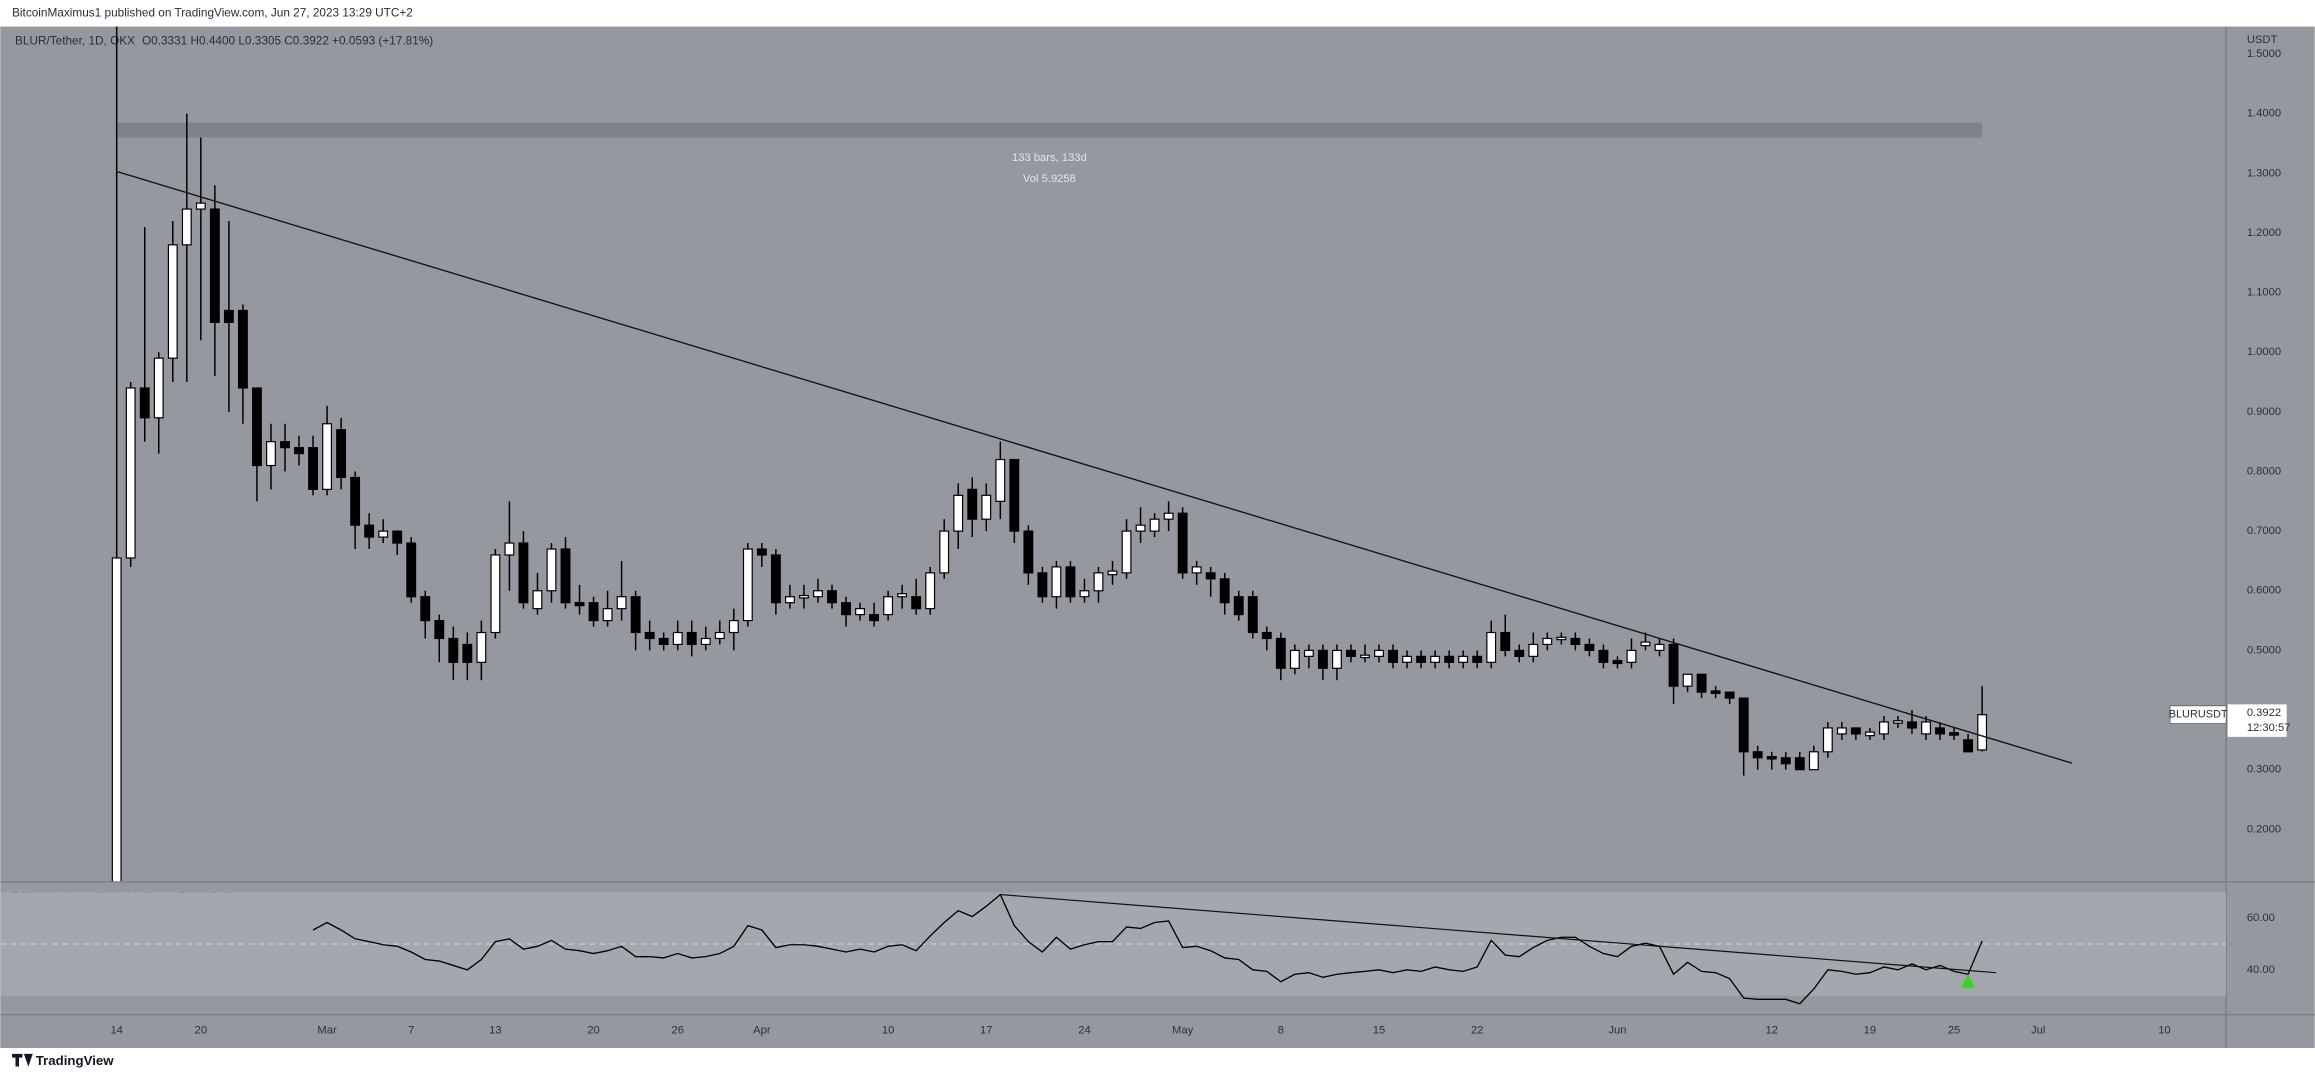  Describe the element at coordinates (2264, 352) in the screenshot. I see `y-tick-label: 1.0000` at that location.